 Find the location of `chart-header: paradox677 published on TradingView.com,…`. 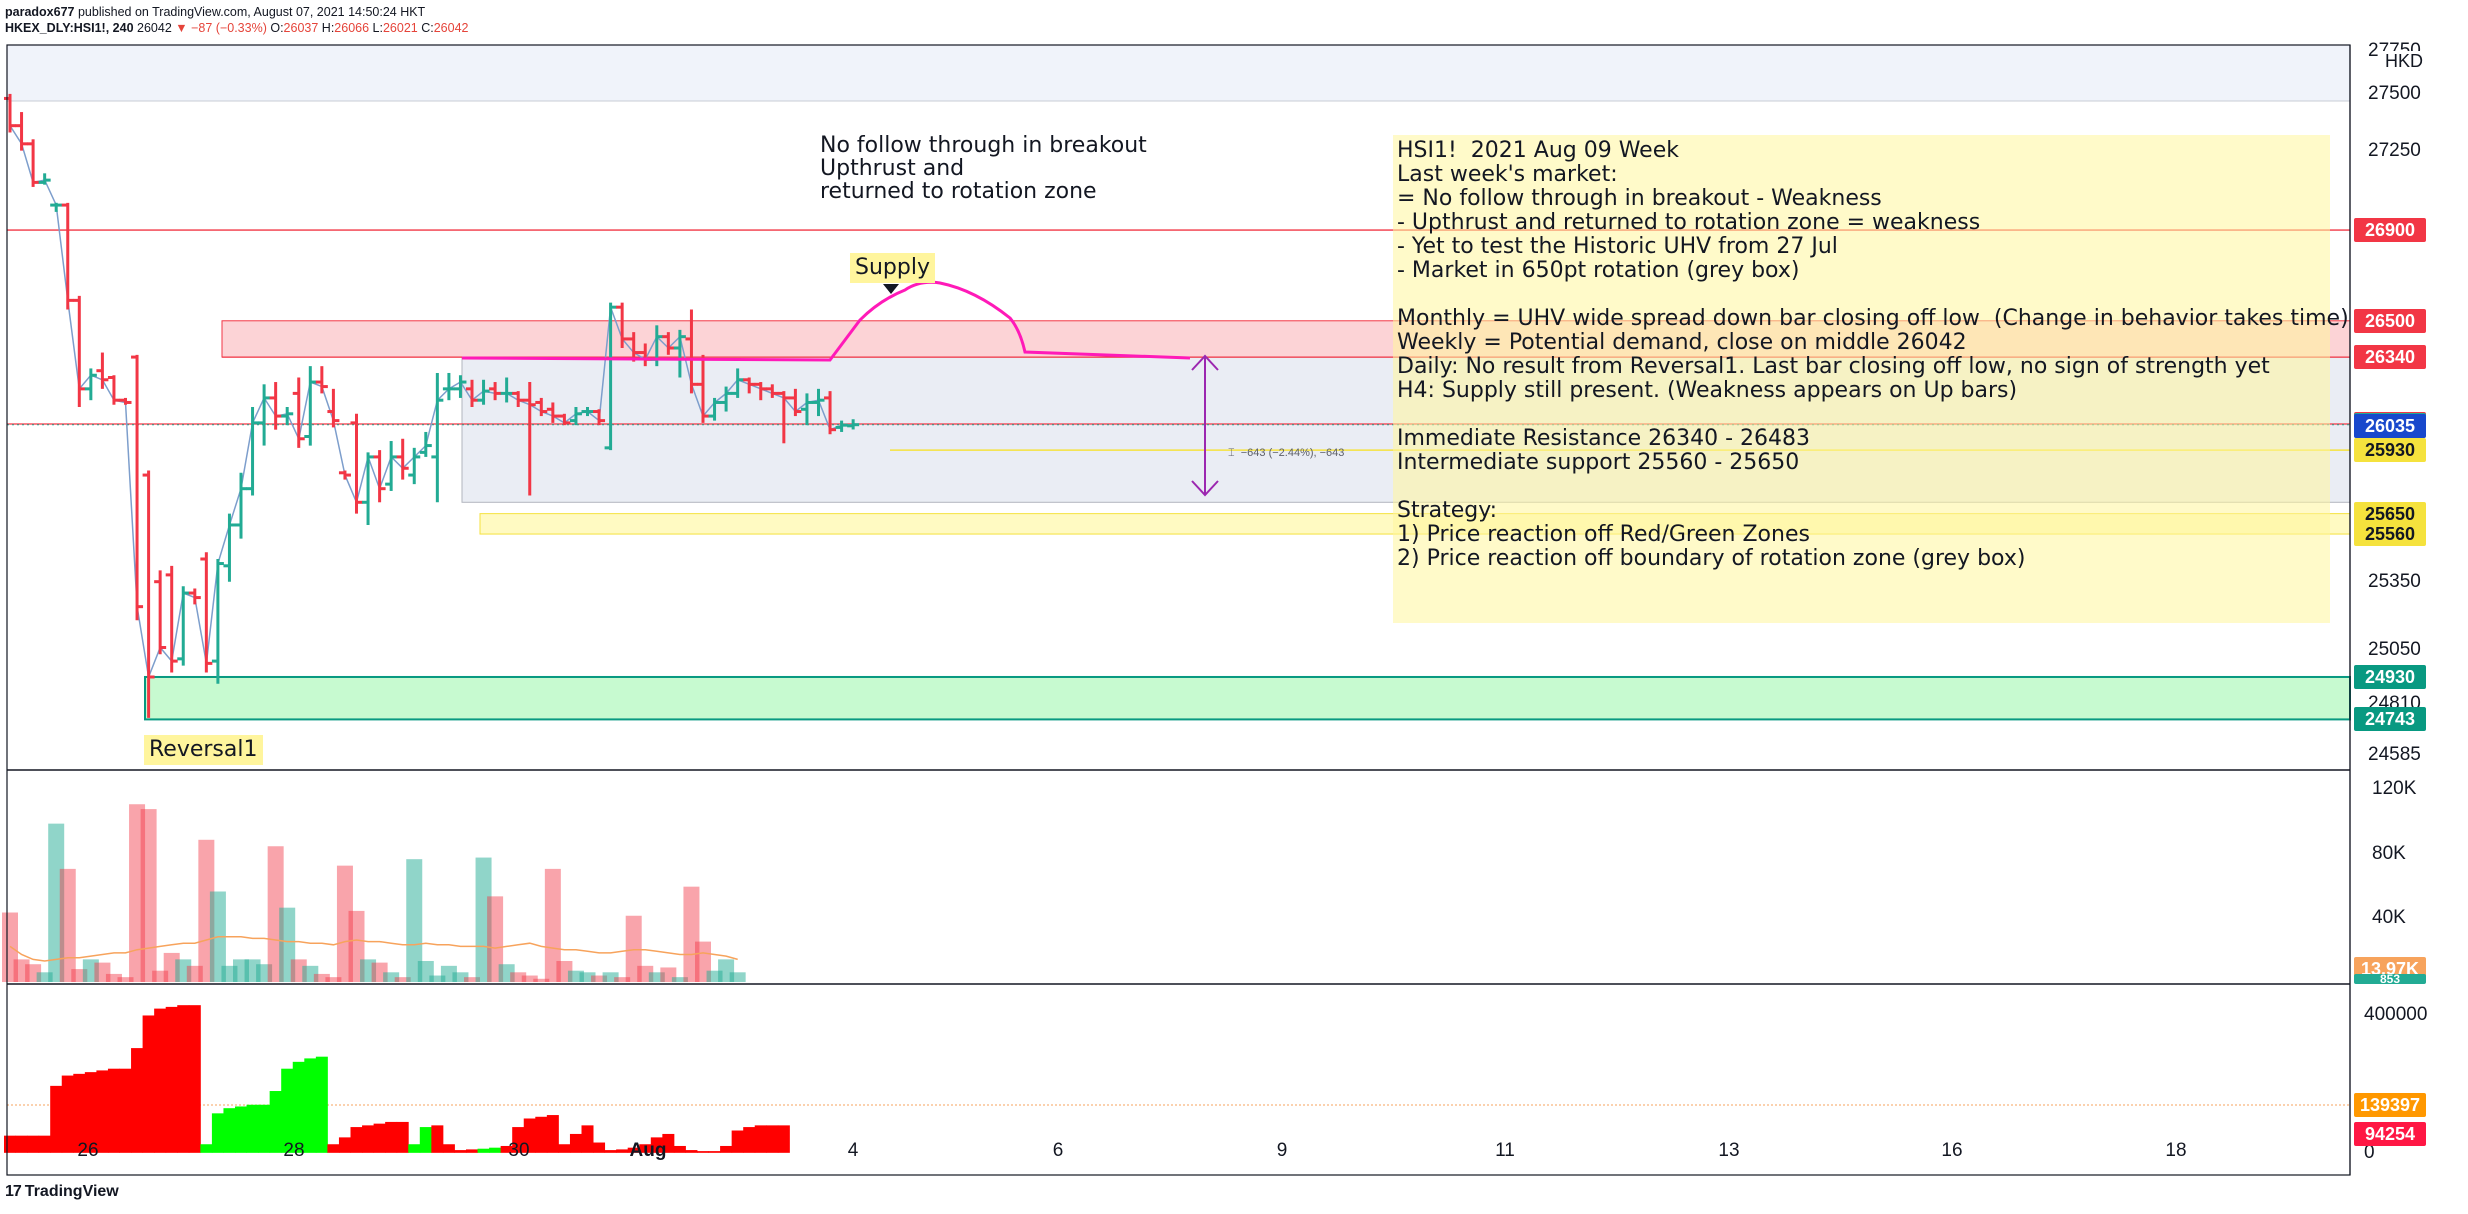

chart-header: paradox677 published on TradingView.com,… is located at coordinates (237, 20).